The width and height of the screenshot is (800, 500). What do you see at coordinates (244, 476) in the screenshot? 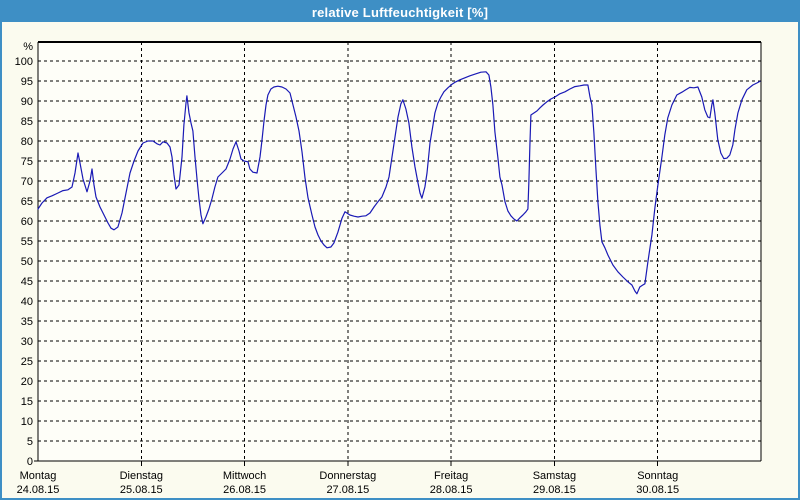
I see `day-label-mittwoch: Mittwoch` at bounding box center [244, 476].